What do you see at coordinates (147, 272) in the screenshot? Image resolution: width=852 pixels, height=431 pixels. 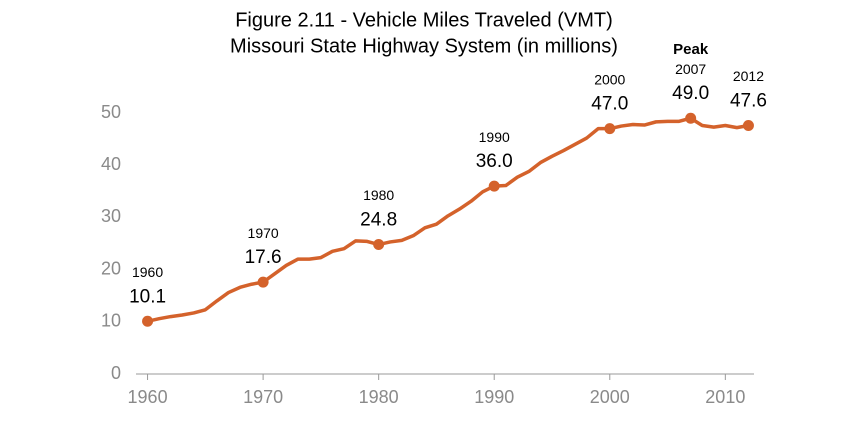 I see `point-label: 1960` at bounding box center [147, 272].